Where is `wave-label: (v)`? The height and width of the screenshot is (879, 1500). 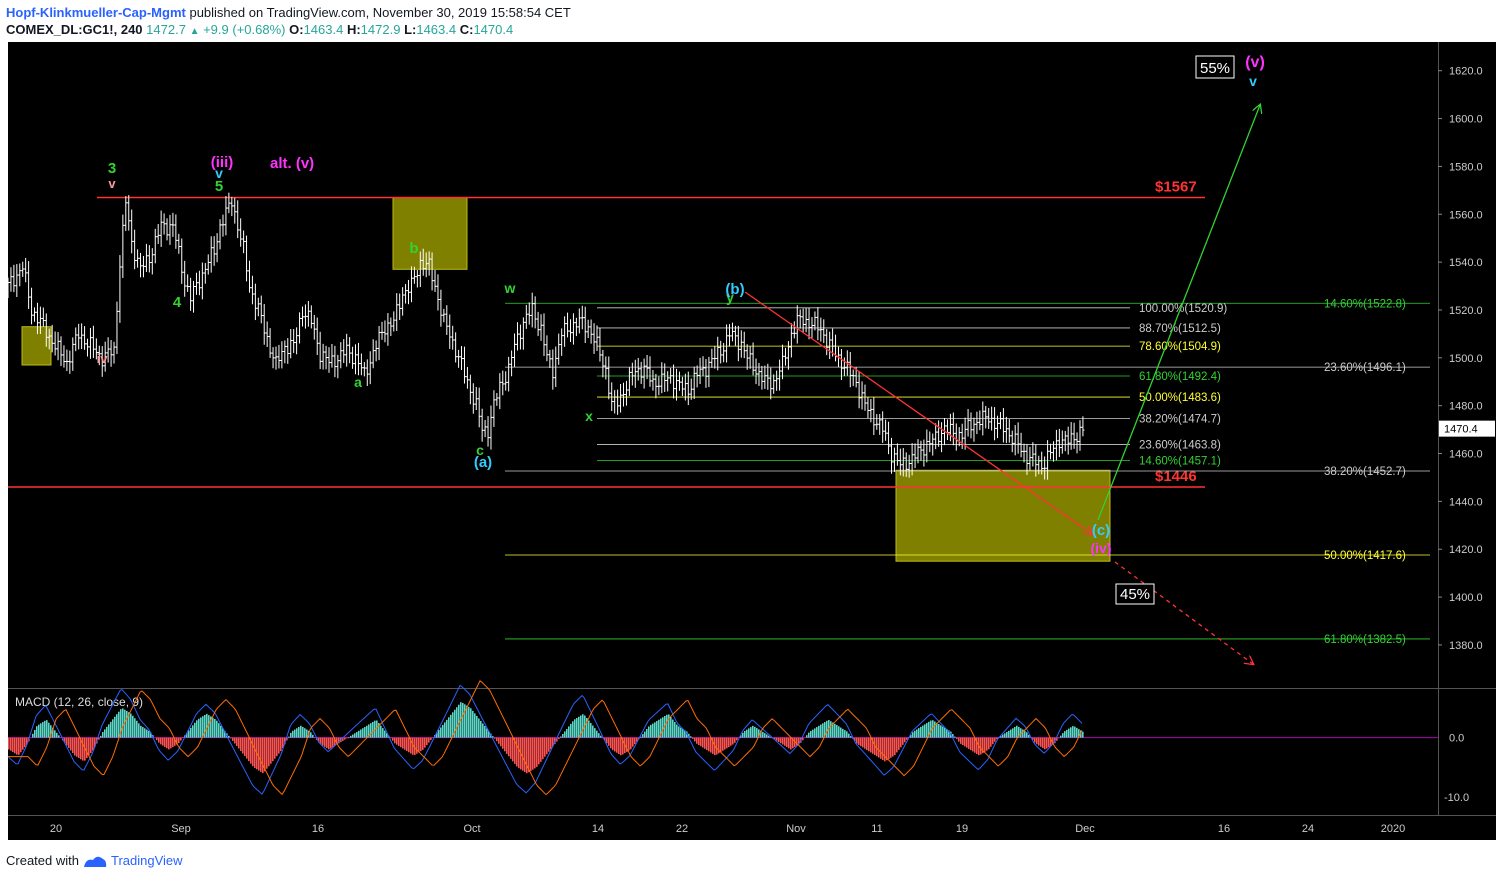
wave-label: (v) is located at coordinates (1255, 62).